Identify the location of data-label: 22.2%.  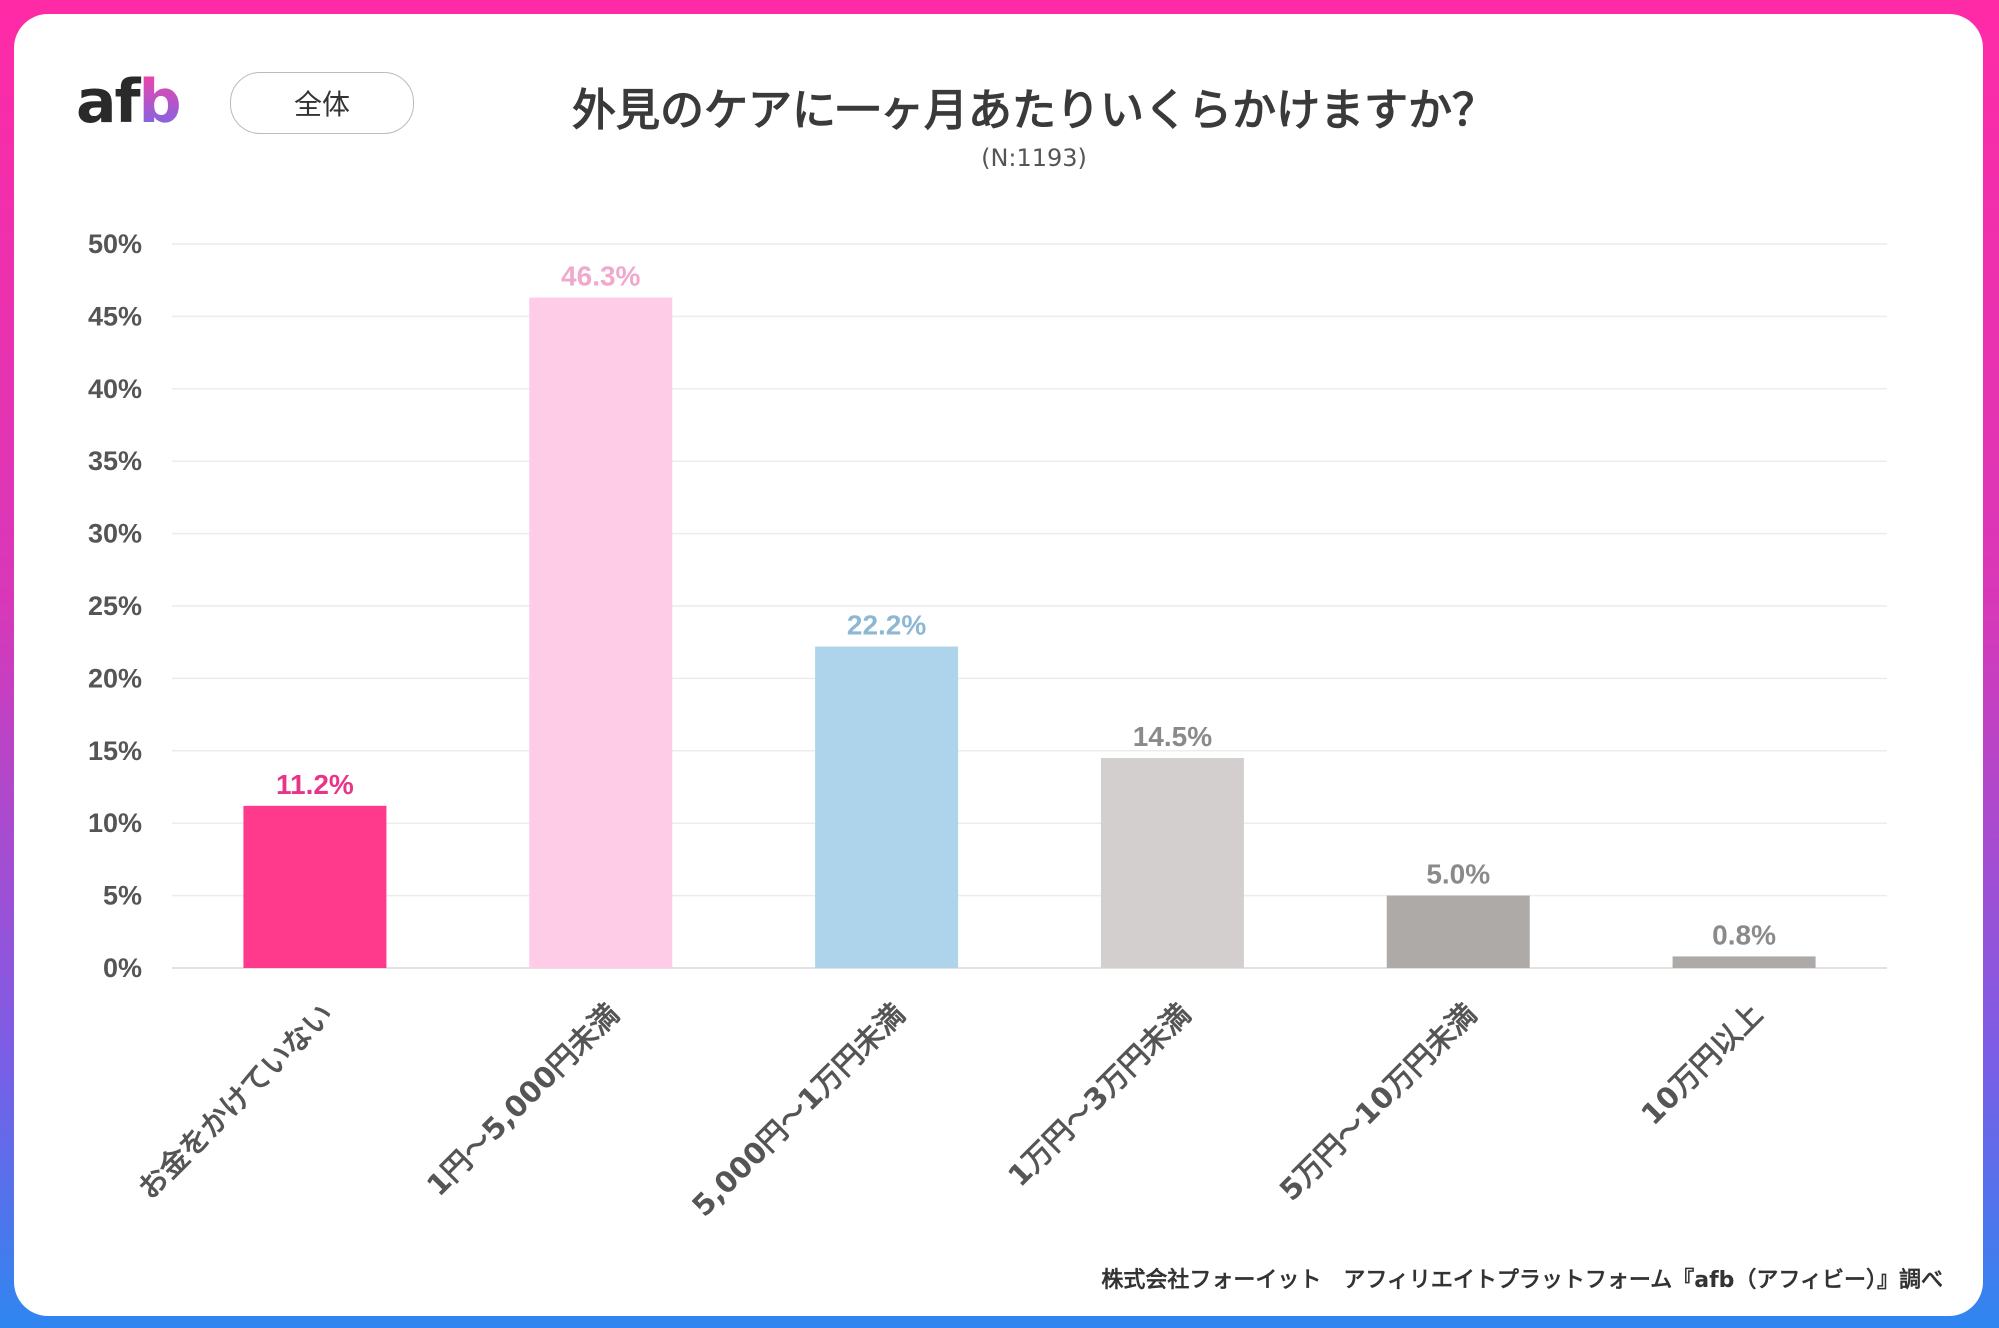
(886, 625).